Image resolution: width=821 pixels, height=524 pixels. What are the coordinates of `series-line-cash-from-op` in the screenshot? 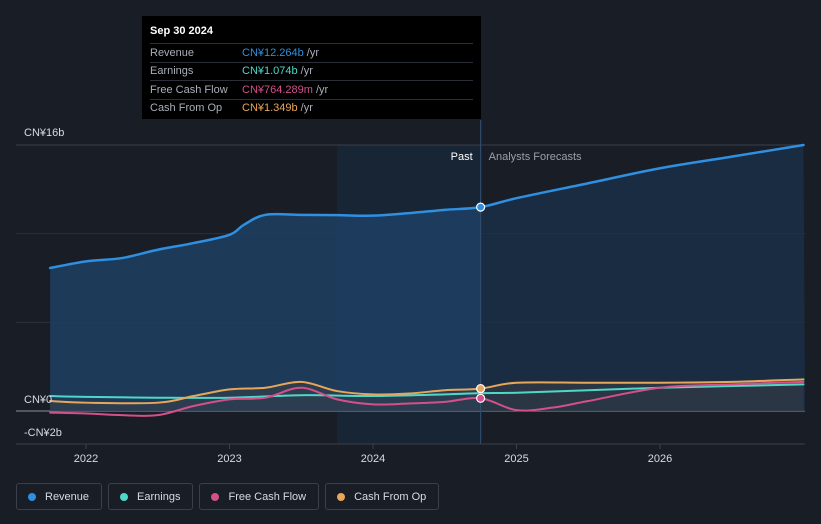 It's located at (427, 391).